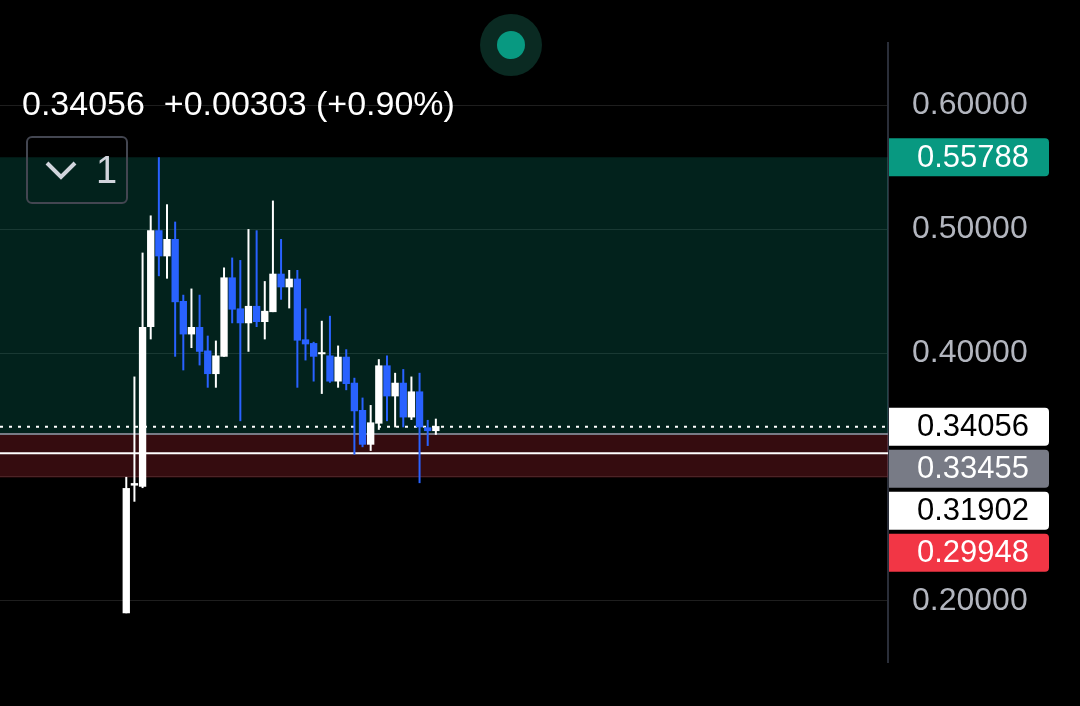 The image size is (1080, 706). What do you see at coordinates (970, 598) in the screenshot?
I see `y-tick-label: 0.20000` at bounding box center [970, 598].